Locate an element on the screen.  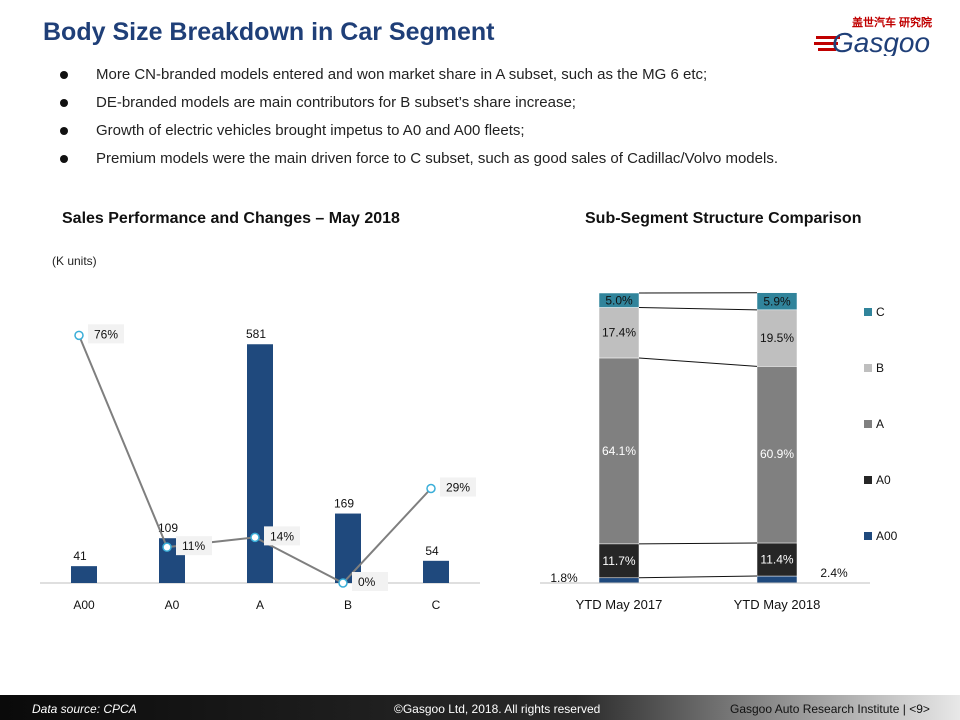
legend-label: C is located at coordinates (880, 312).